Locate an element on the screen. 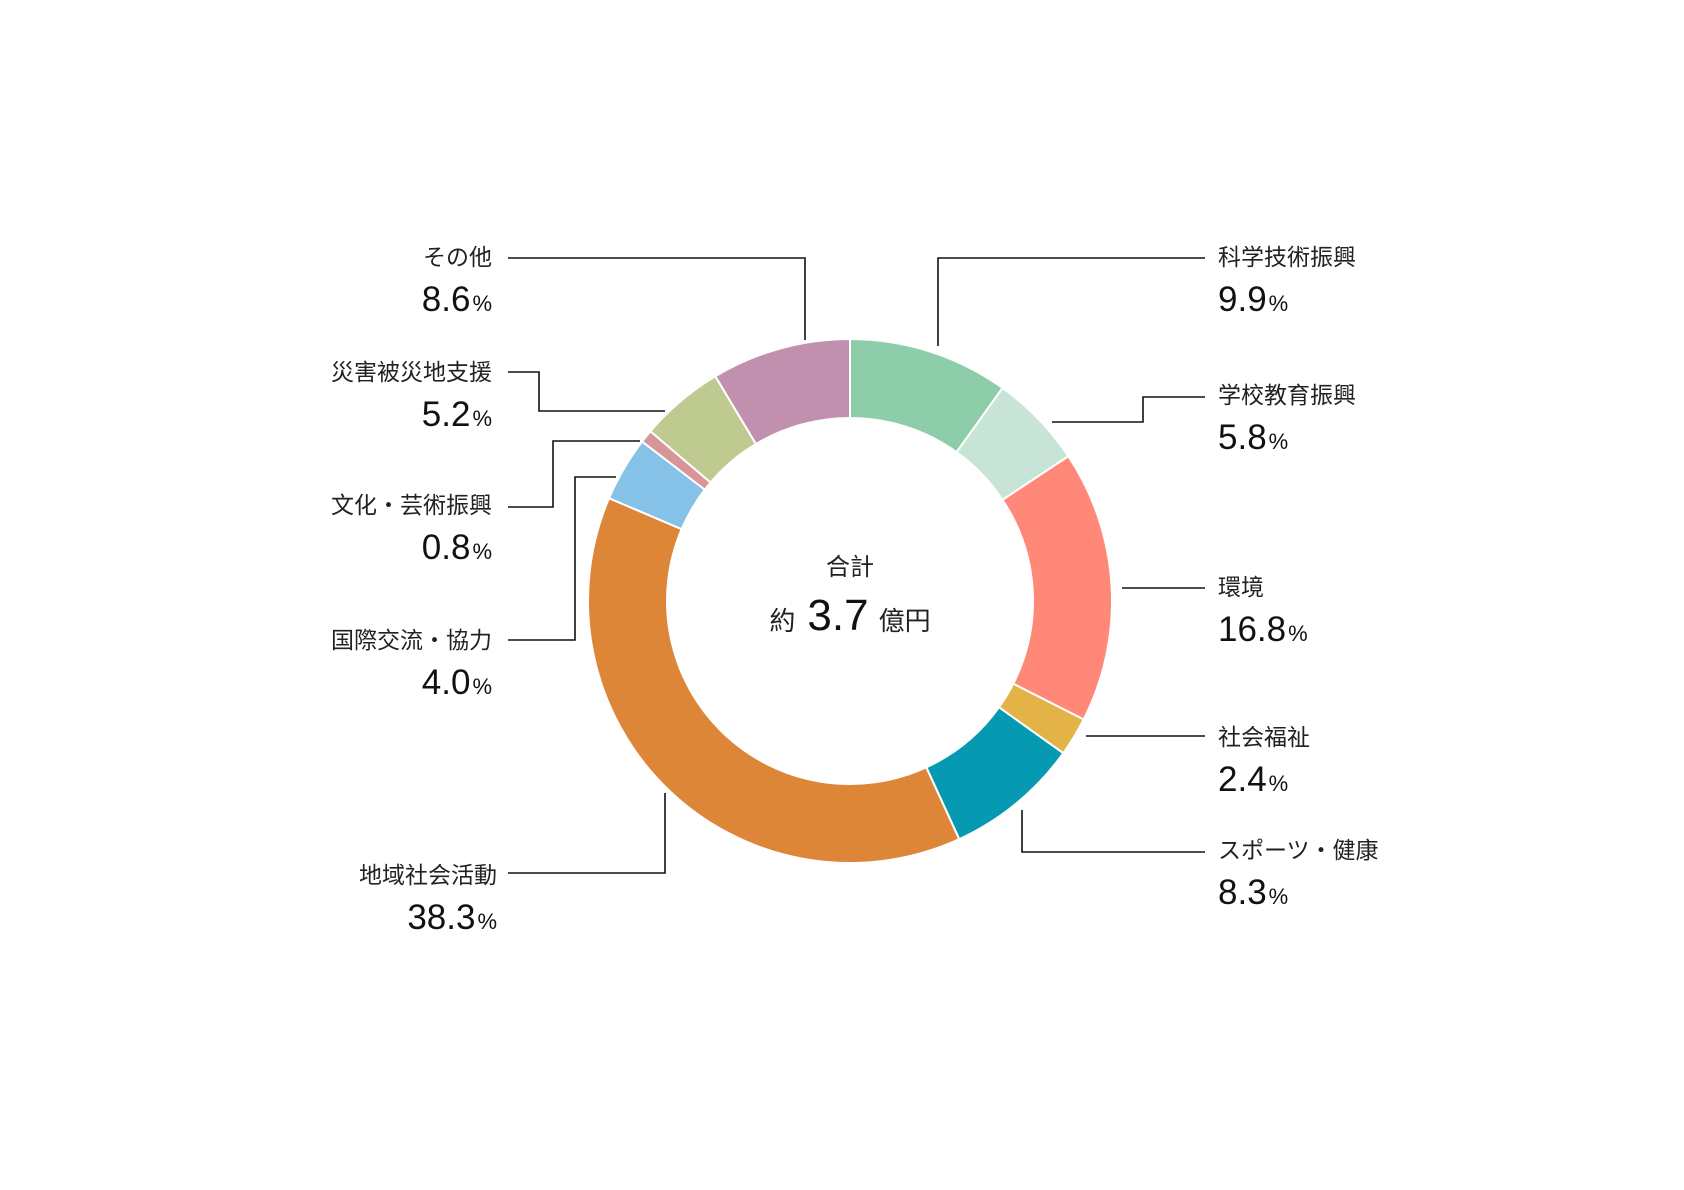  slice-category-label: 地域社会活動 is located at coordinates (428, 876).